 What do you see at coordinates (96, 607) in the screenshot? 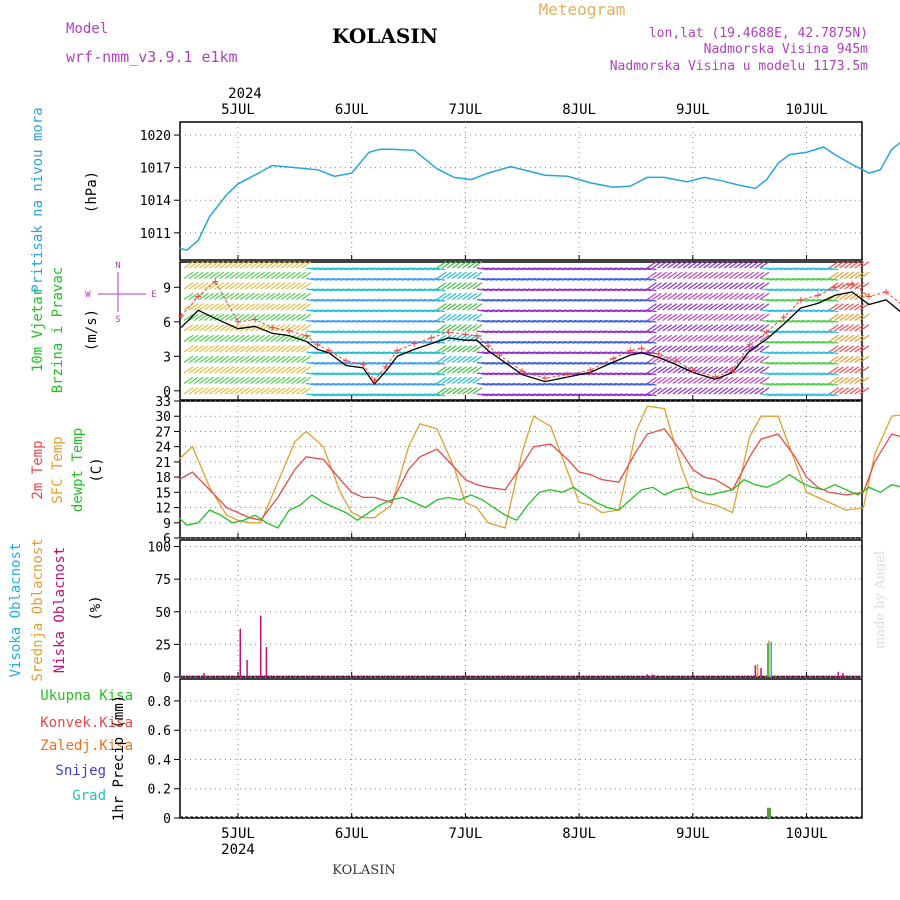
I see `cloud-unit: (%)` at bounding box center [96, 607].